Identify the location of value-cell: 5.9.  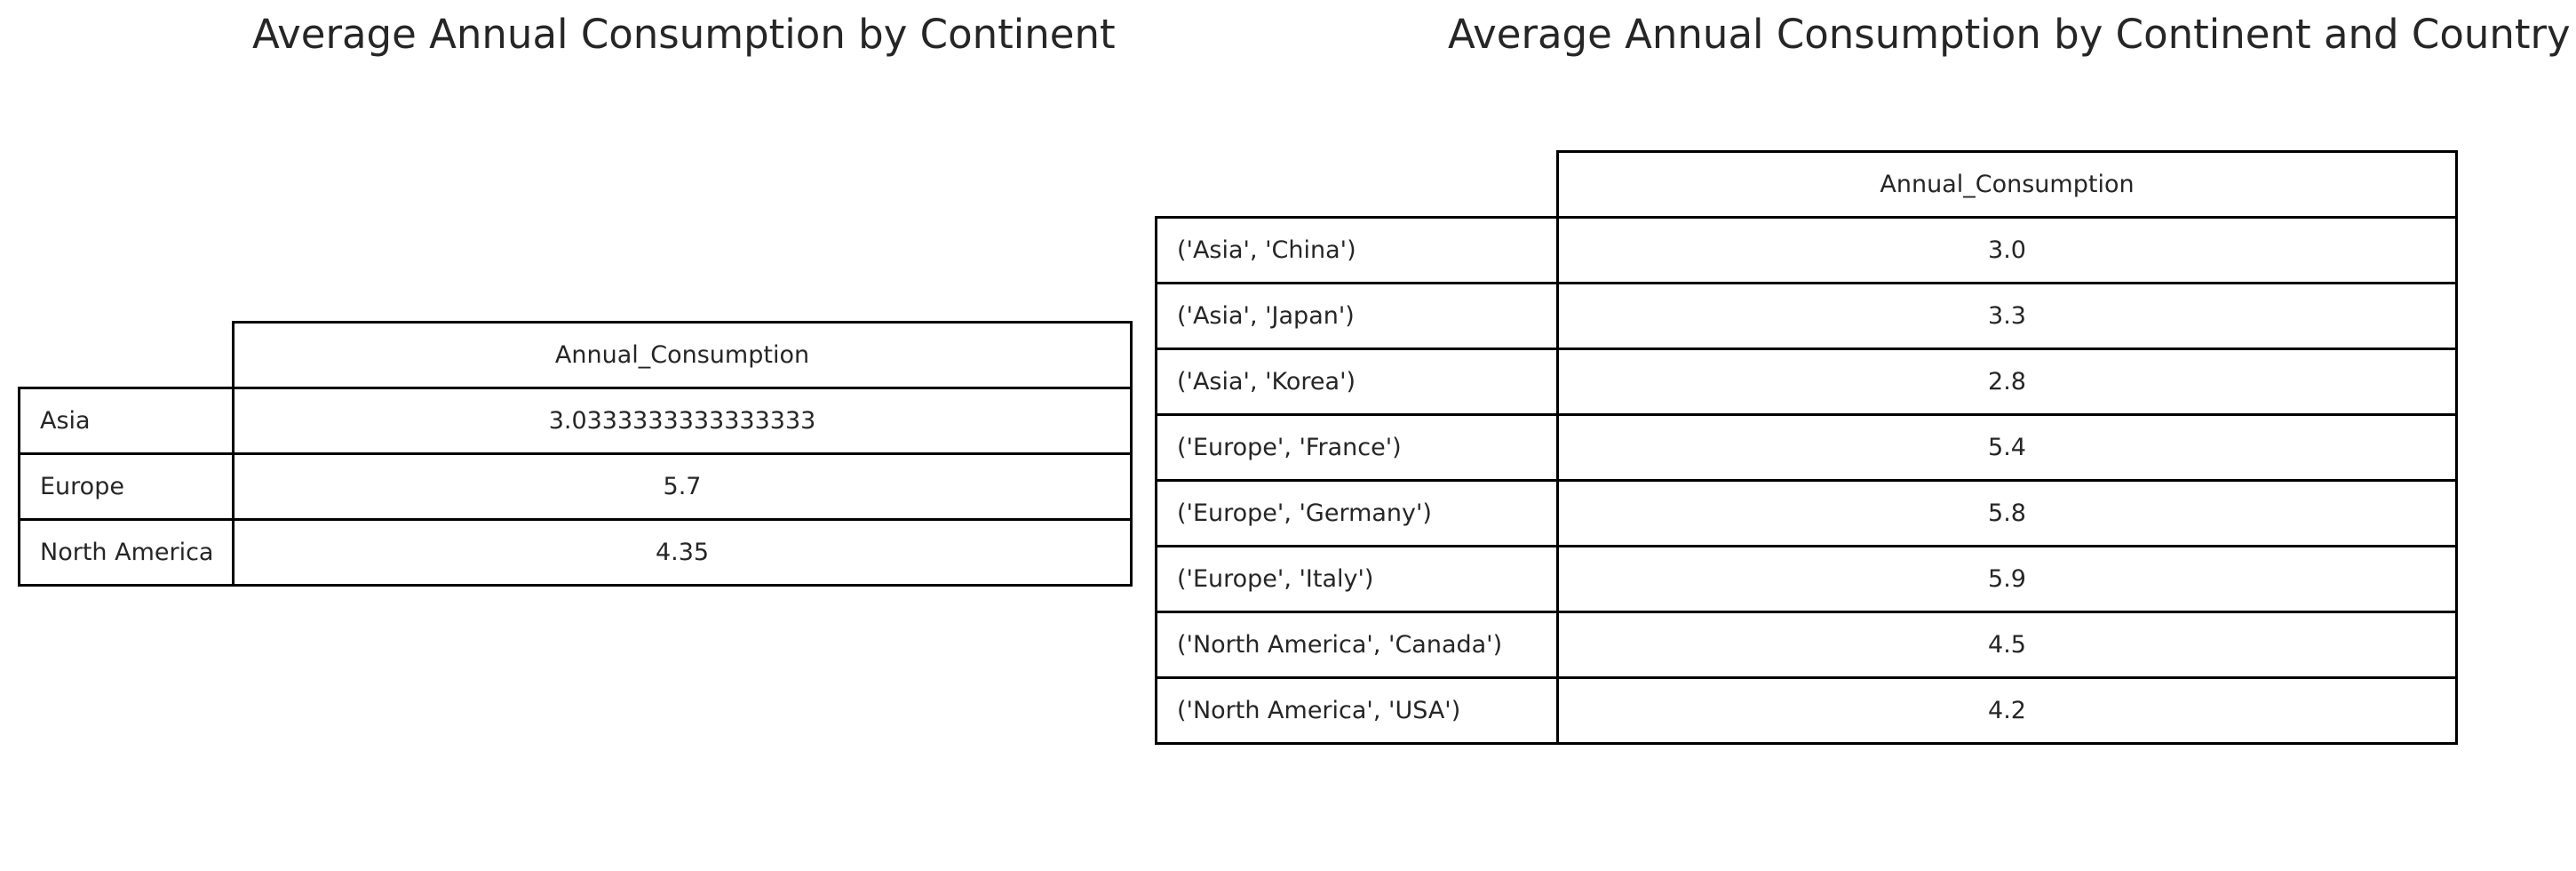
(2007, 579).